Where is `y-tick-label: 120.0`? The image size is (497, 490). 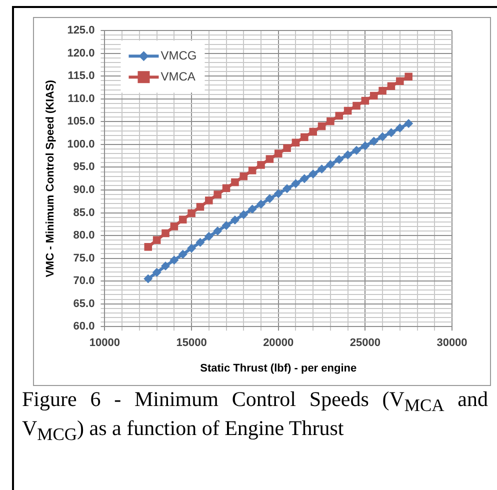
y-tick-label: 120.0 is located at coordinates (81, 53).